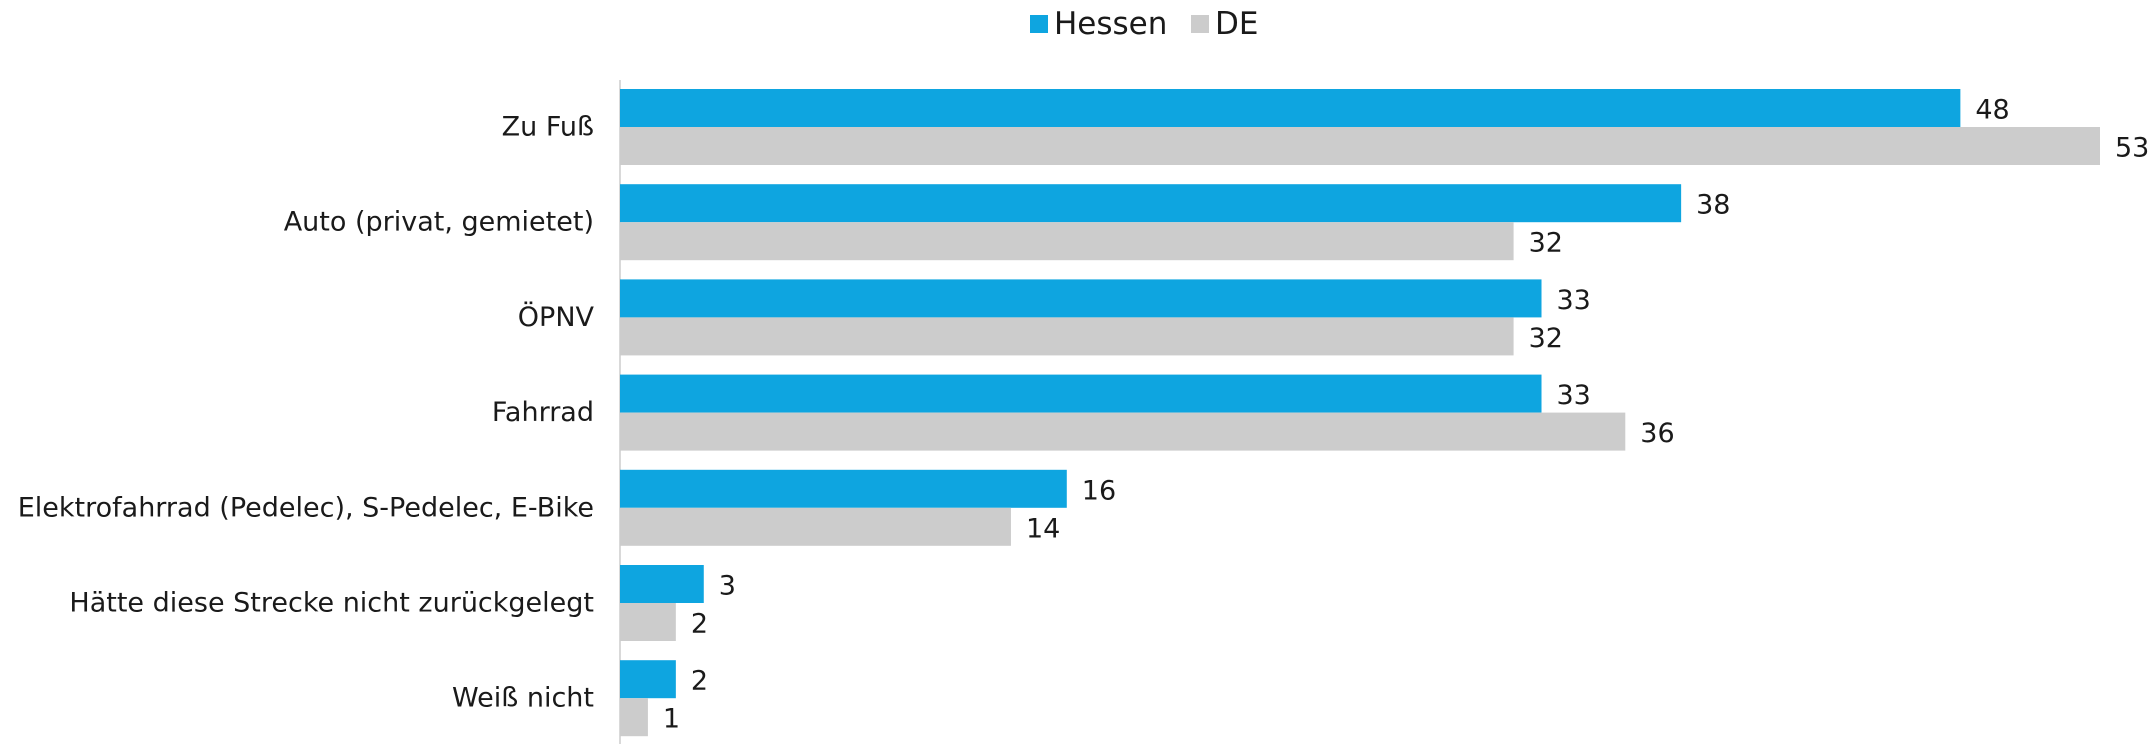 The height and width of the screenshot is (748, 2156). What do you see at coordinates (671, 719) in the screenshot?
I see `data-label-de: 1` at bounding box center [671, 719].